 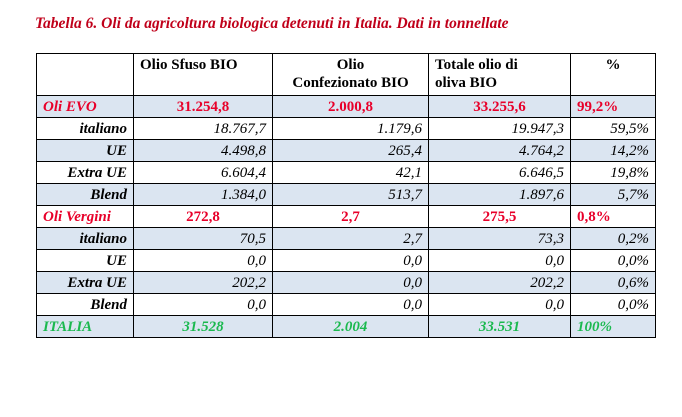 I want to click on total-row: ITALIA 31.528 2.004 33.531 100%, so click(x=346, y=326).